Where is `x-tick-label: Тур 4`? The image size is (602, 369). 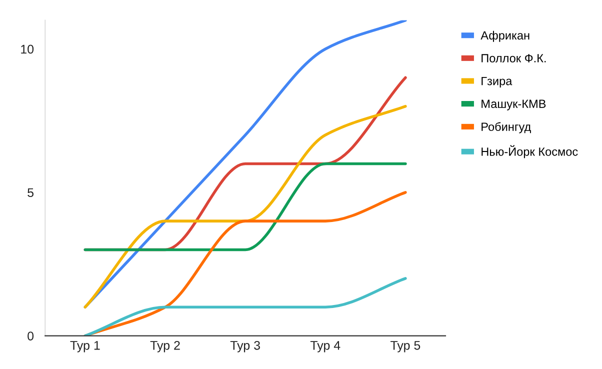
x-tick-label: Тур 4 is located at coordinates (325, 346).